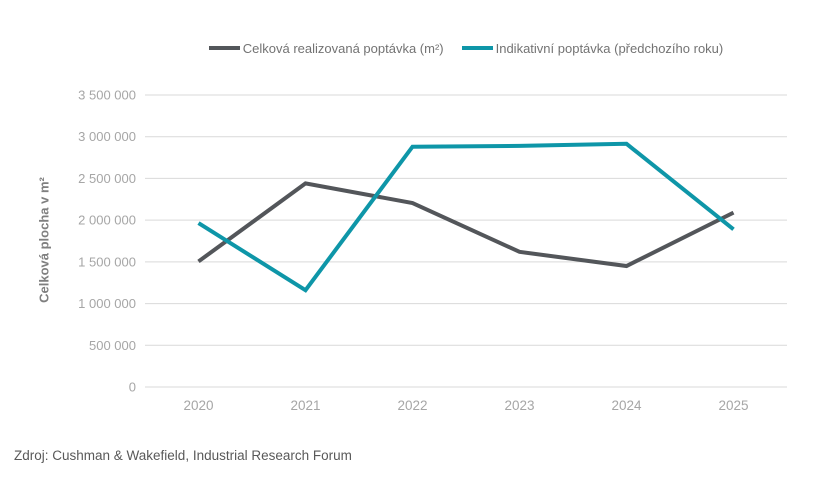 Image resolution: width=829 pixels, height=482 pixels. What do you see at coordinates (609, 48) in the screenshot?
I see `legend-label-indicative: Indikativní poptávka (předchozího roku)` at bounding box center [609, 48].